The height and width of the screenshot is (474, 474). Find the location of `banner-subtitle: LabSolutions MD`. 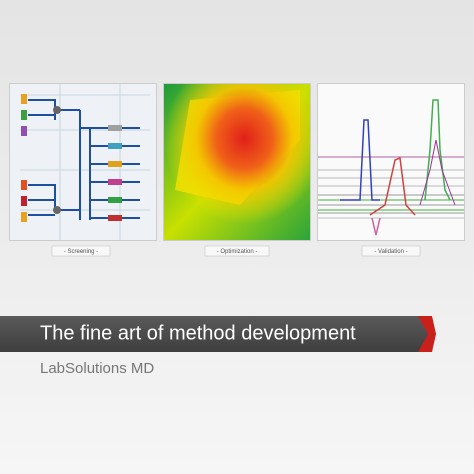

banner-subtitle: LabSolutions MD is located at coordinates (97, 368).